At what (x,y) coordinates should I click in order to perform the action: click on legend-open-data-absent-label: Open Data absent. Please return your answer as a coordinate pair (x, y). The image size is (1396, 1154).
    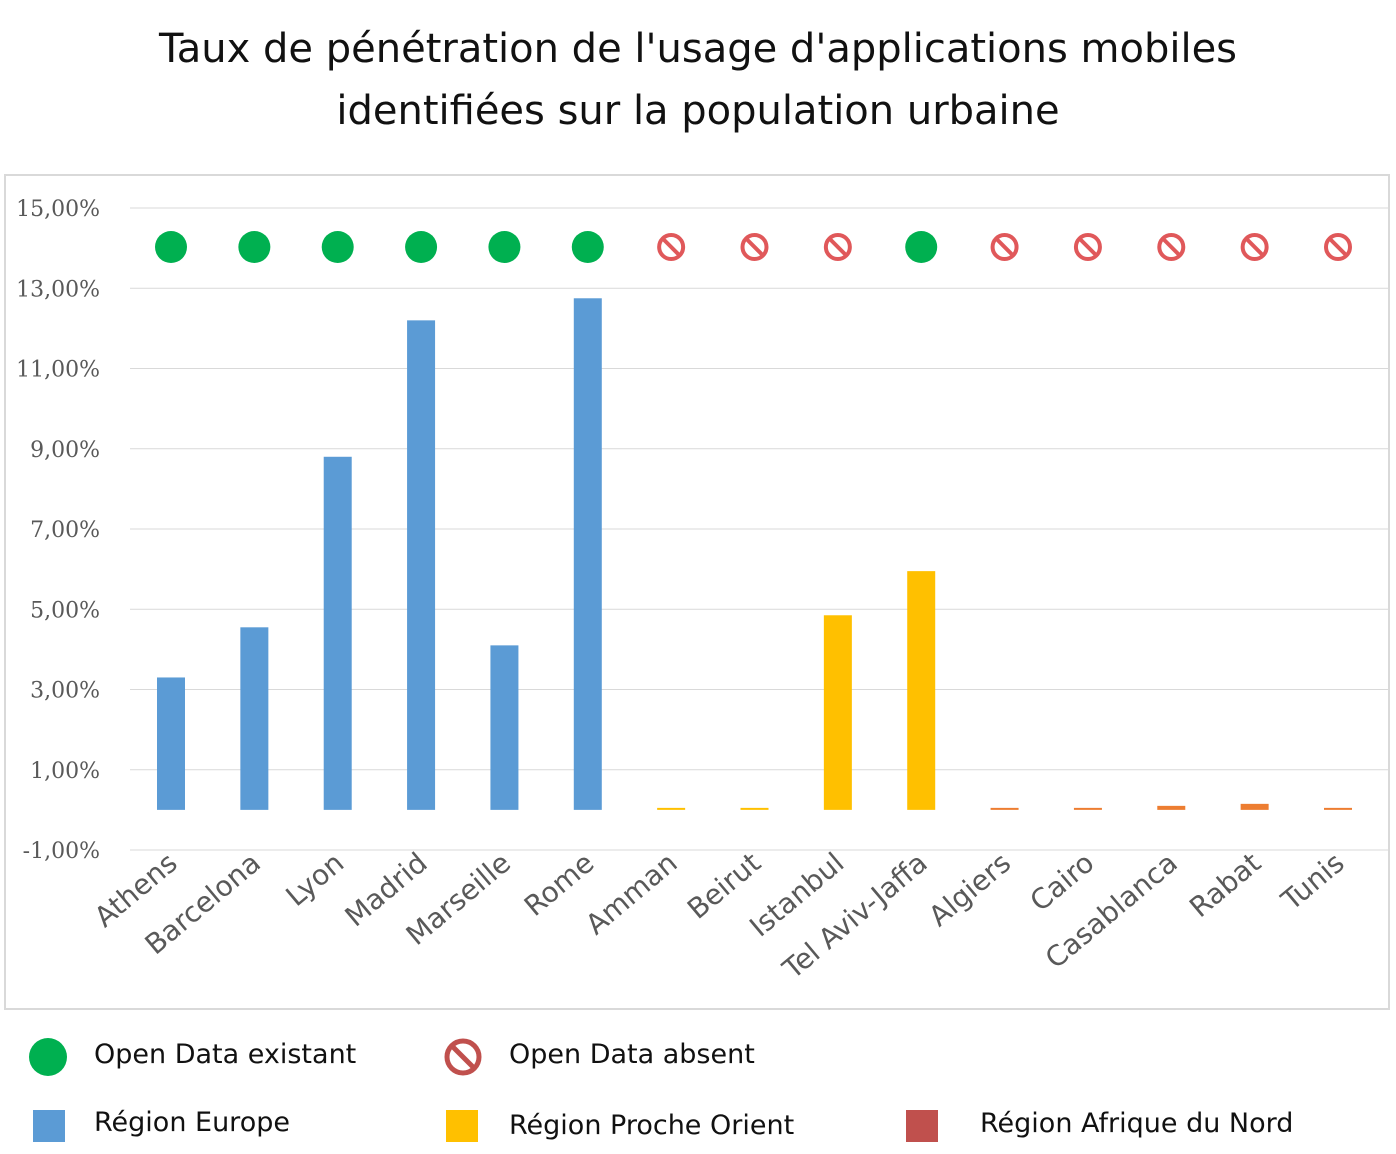
    Looking at the image, I should click on (632, 1054).